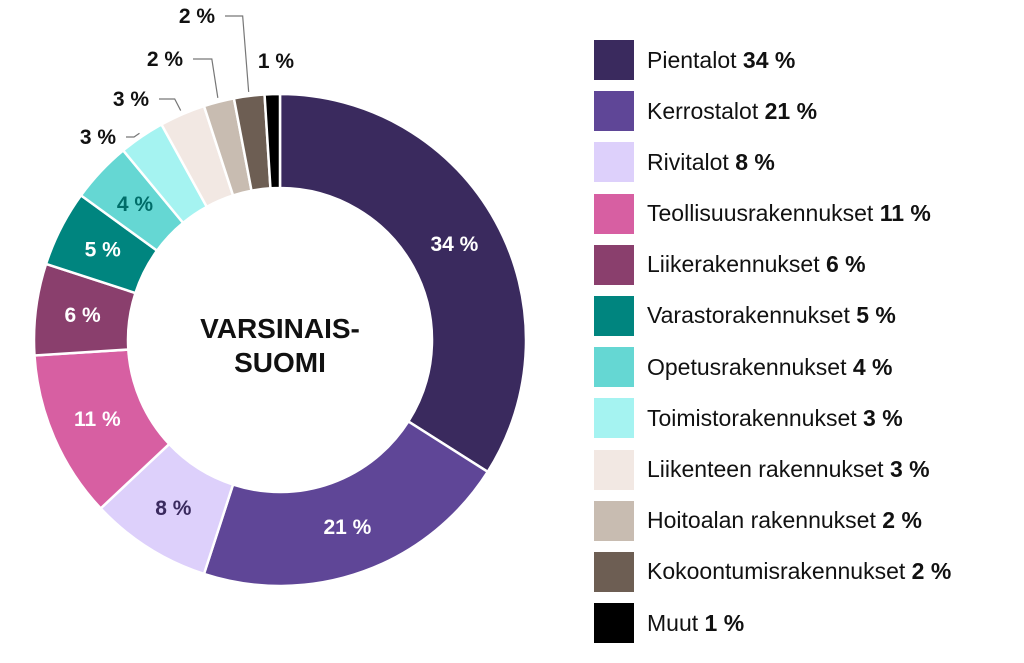 The image size is (1024, 663). I want to click on data-label-varastorakennukset: 5 %, so click(103, 250).